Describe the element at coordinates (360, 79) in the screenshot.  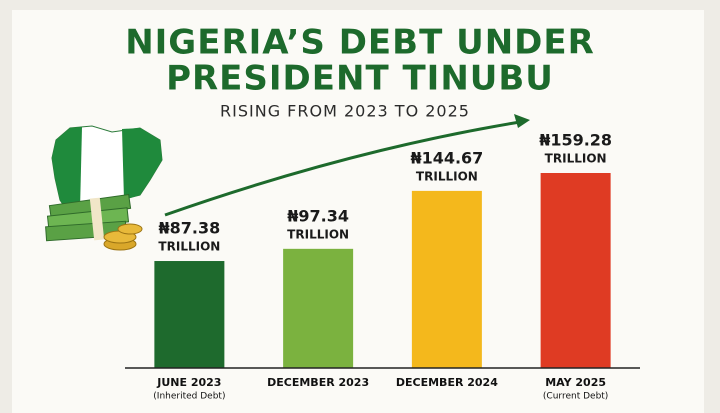
I see `chart-title: PRESIDENT TINUBU` at that location.